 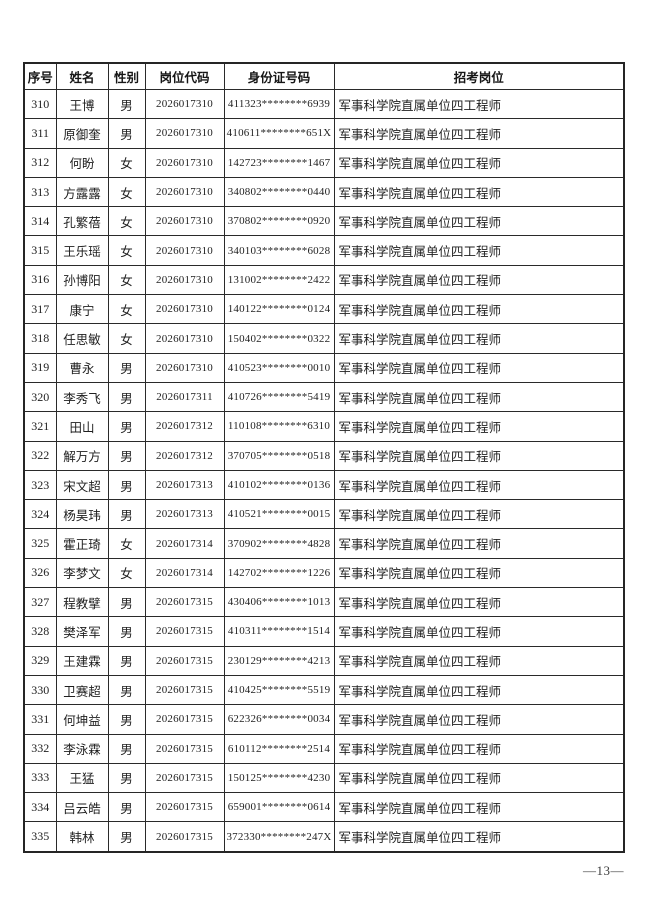 What do you see at coordinates (82, 221) in the screenshot?
I see `cell-name: 孔繁蓓` at bounding box center [82, 221].